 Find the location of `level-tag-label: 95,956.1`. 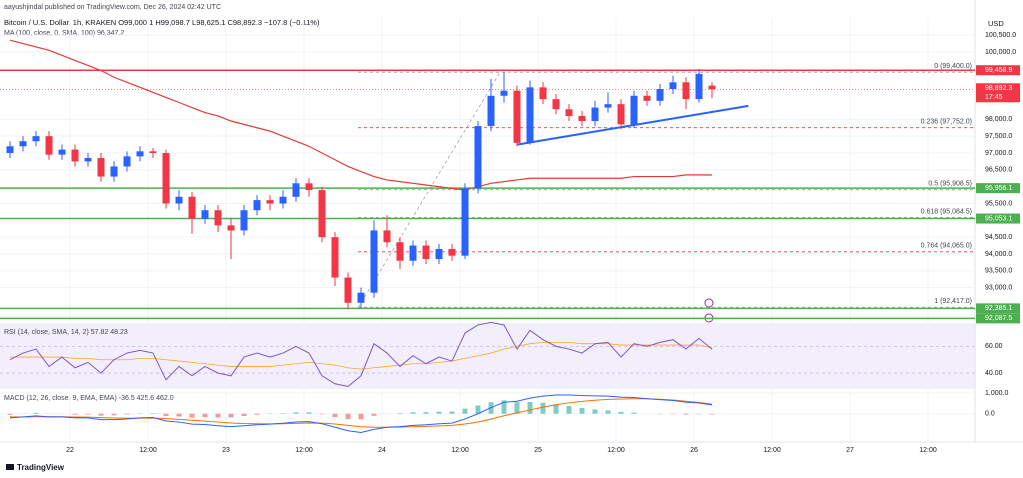

level-tag-label: 95,956.1 is located at coordinates (998, 188).